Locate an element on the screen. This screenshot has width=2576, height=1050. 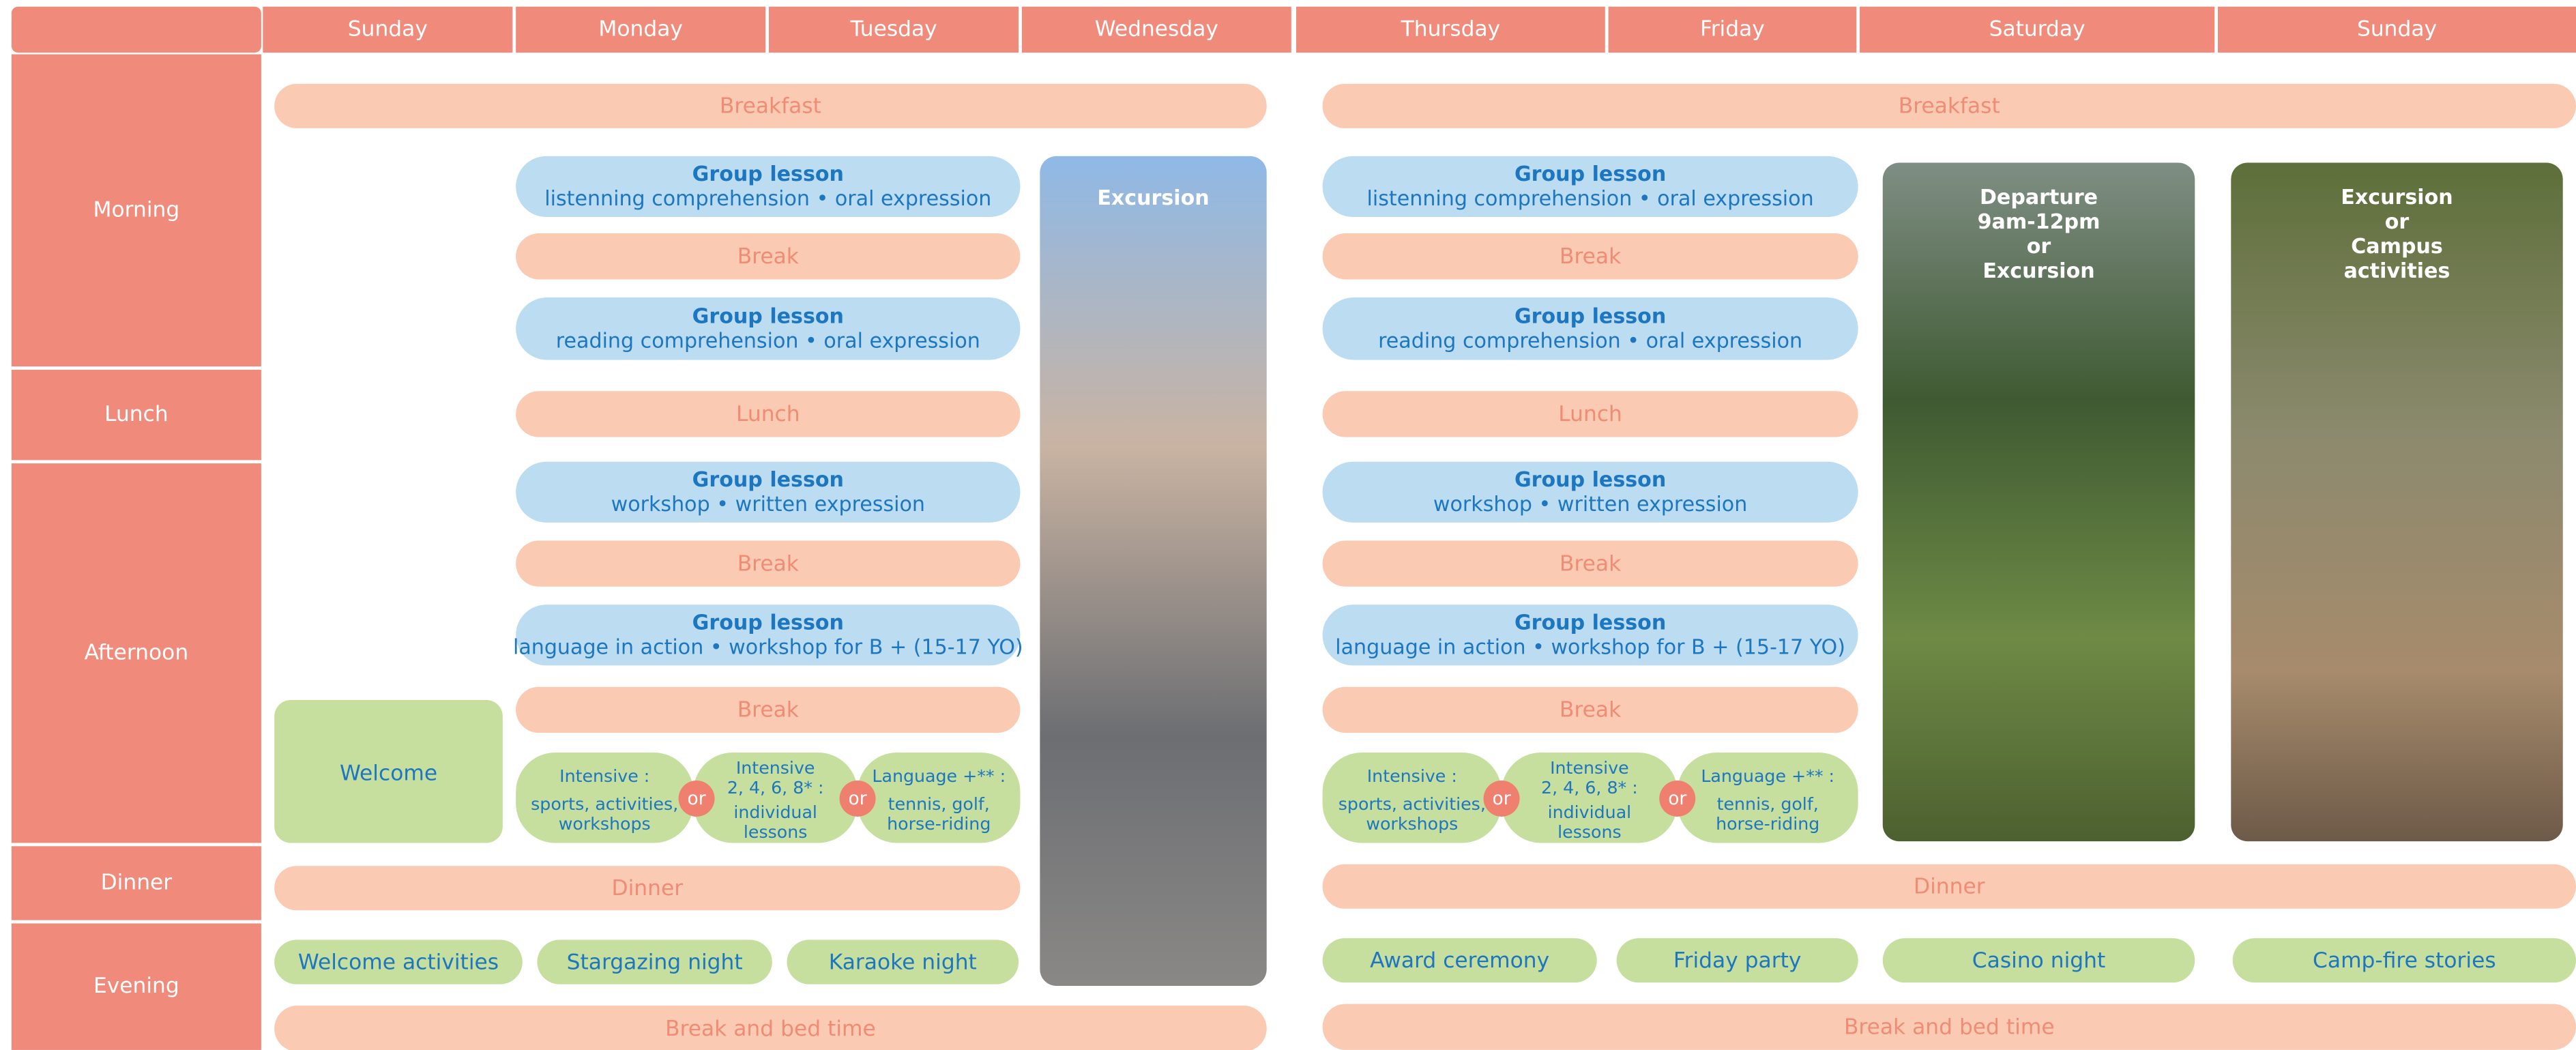
excursion-label: or is located at coordinates (2397, 222).